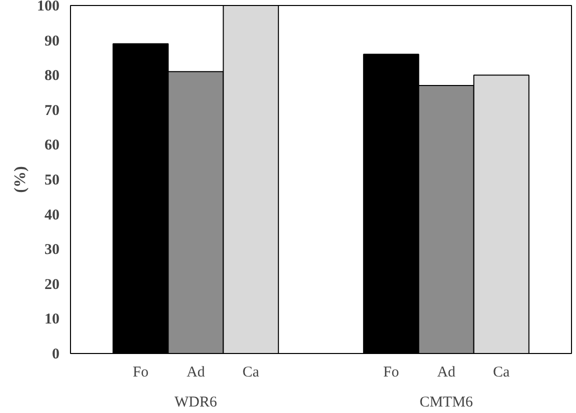 Image resolution: width=576 pixels, height=413 pixels. Describe the element at coordinates (20, 179) in the screenshot. I see `y-axis-title: (%)` at that location.